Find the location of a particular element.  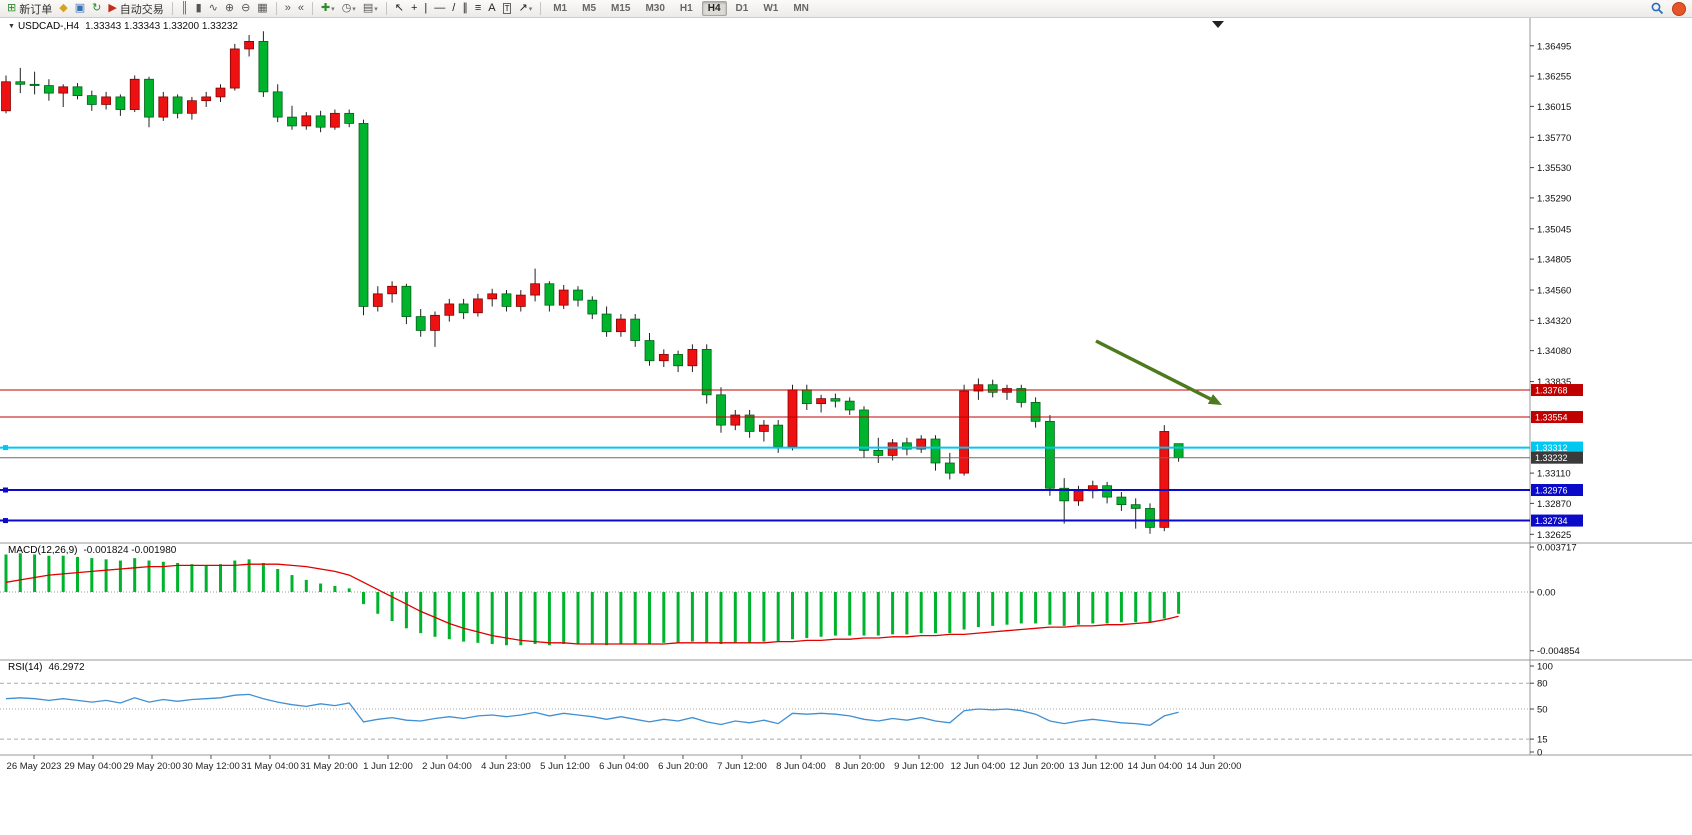

crosshair-button: + is located at coordinates (414, 9).